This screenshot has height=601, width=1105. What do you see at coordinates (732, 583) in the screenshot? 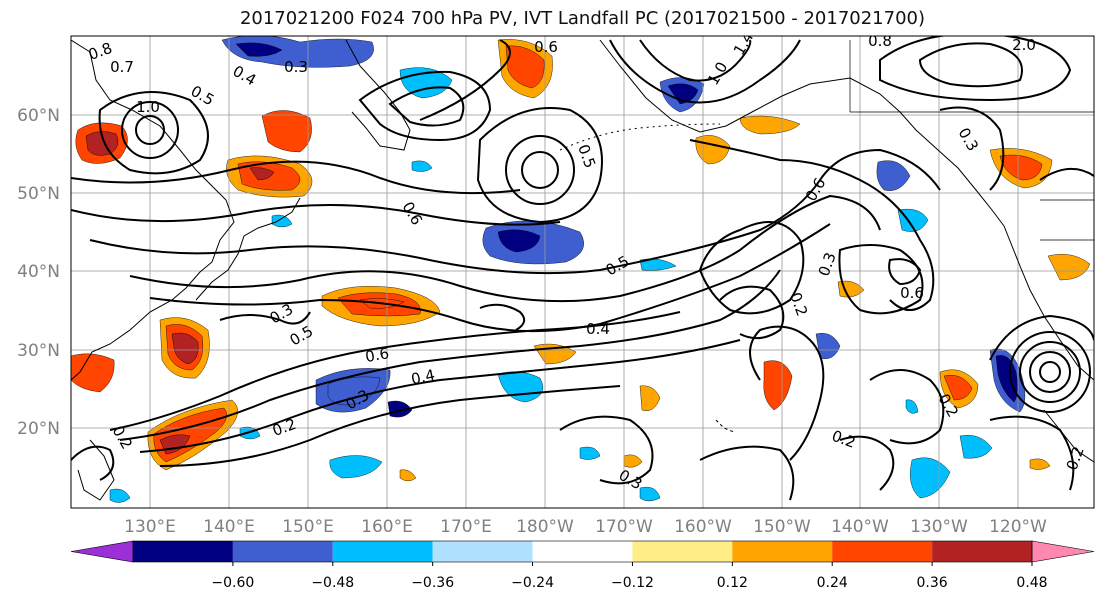
I see `colorbar-tick-label: 0.12` at bounding box center [732, 583].